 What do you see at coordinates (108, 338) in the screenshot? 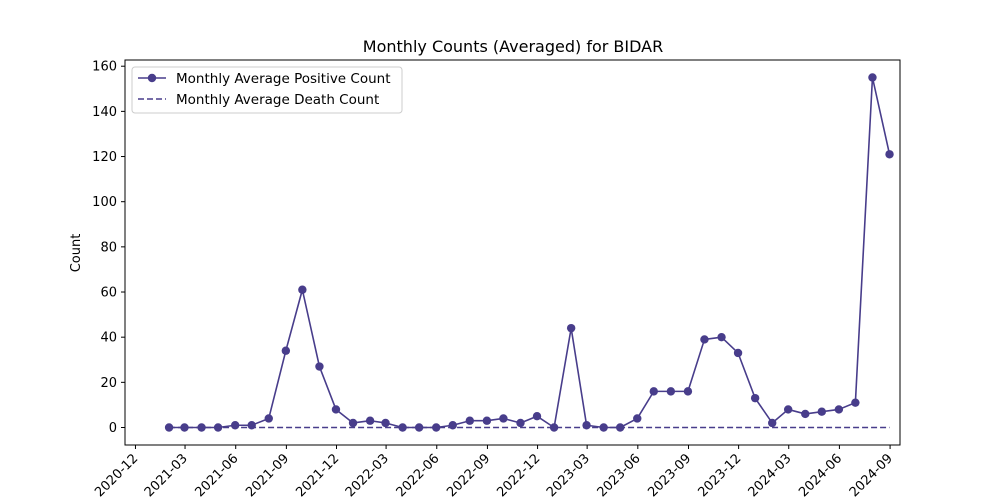
I see `y-tick-label-2: 40` at bounding box center [108, 338].